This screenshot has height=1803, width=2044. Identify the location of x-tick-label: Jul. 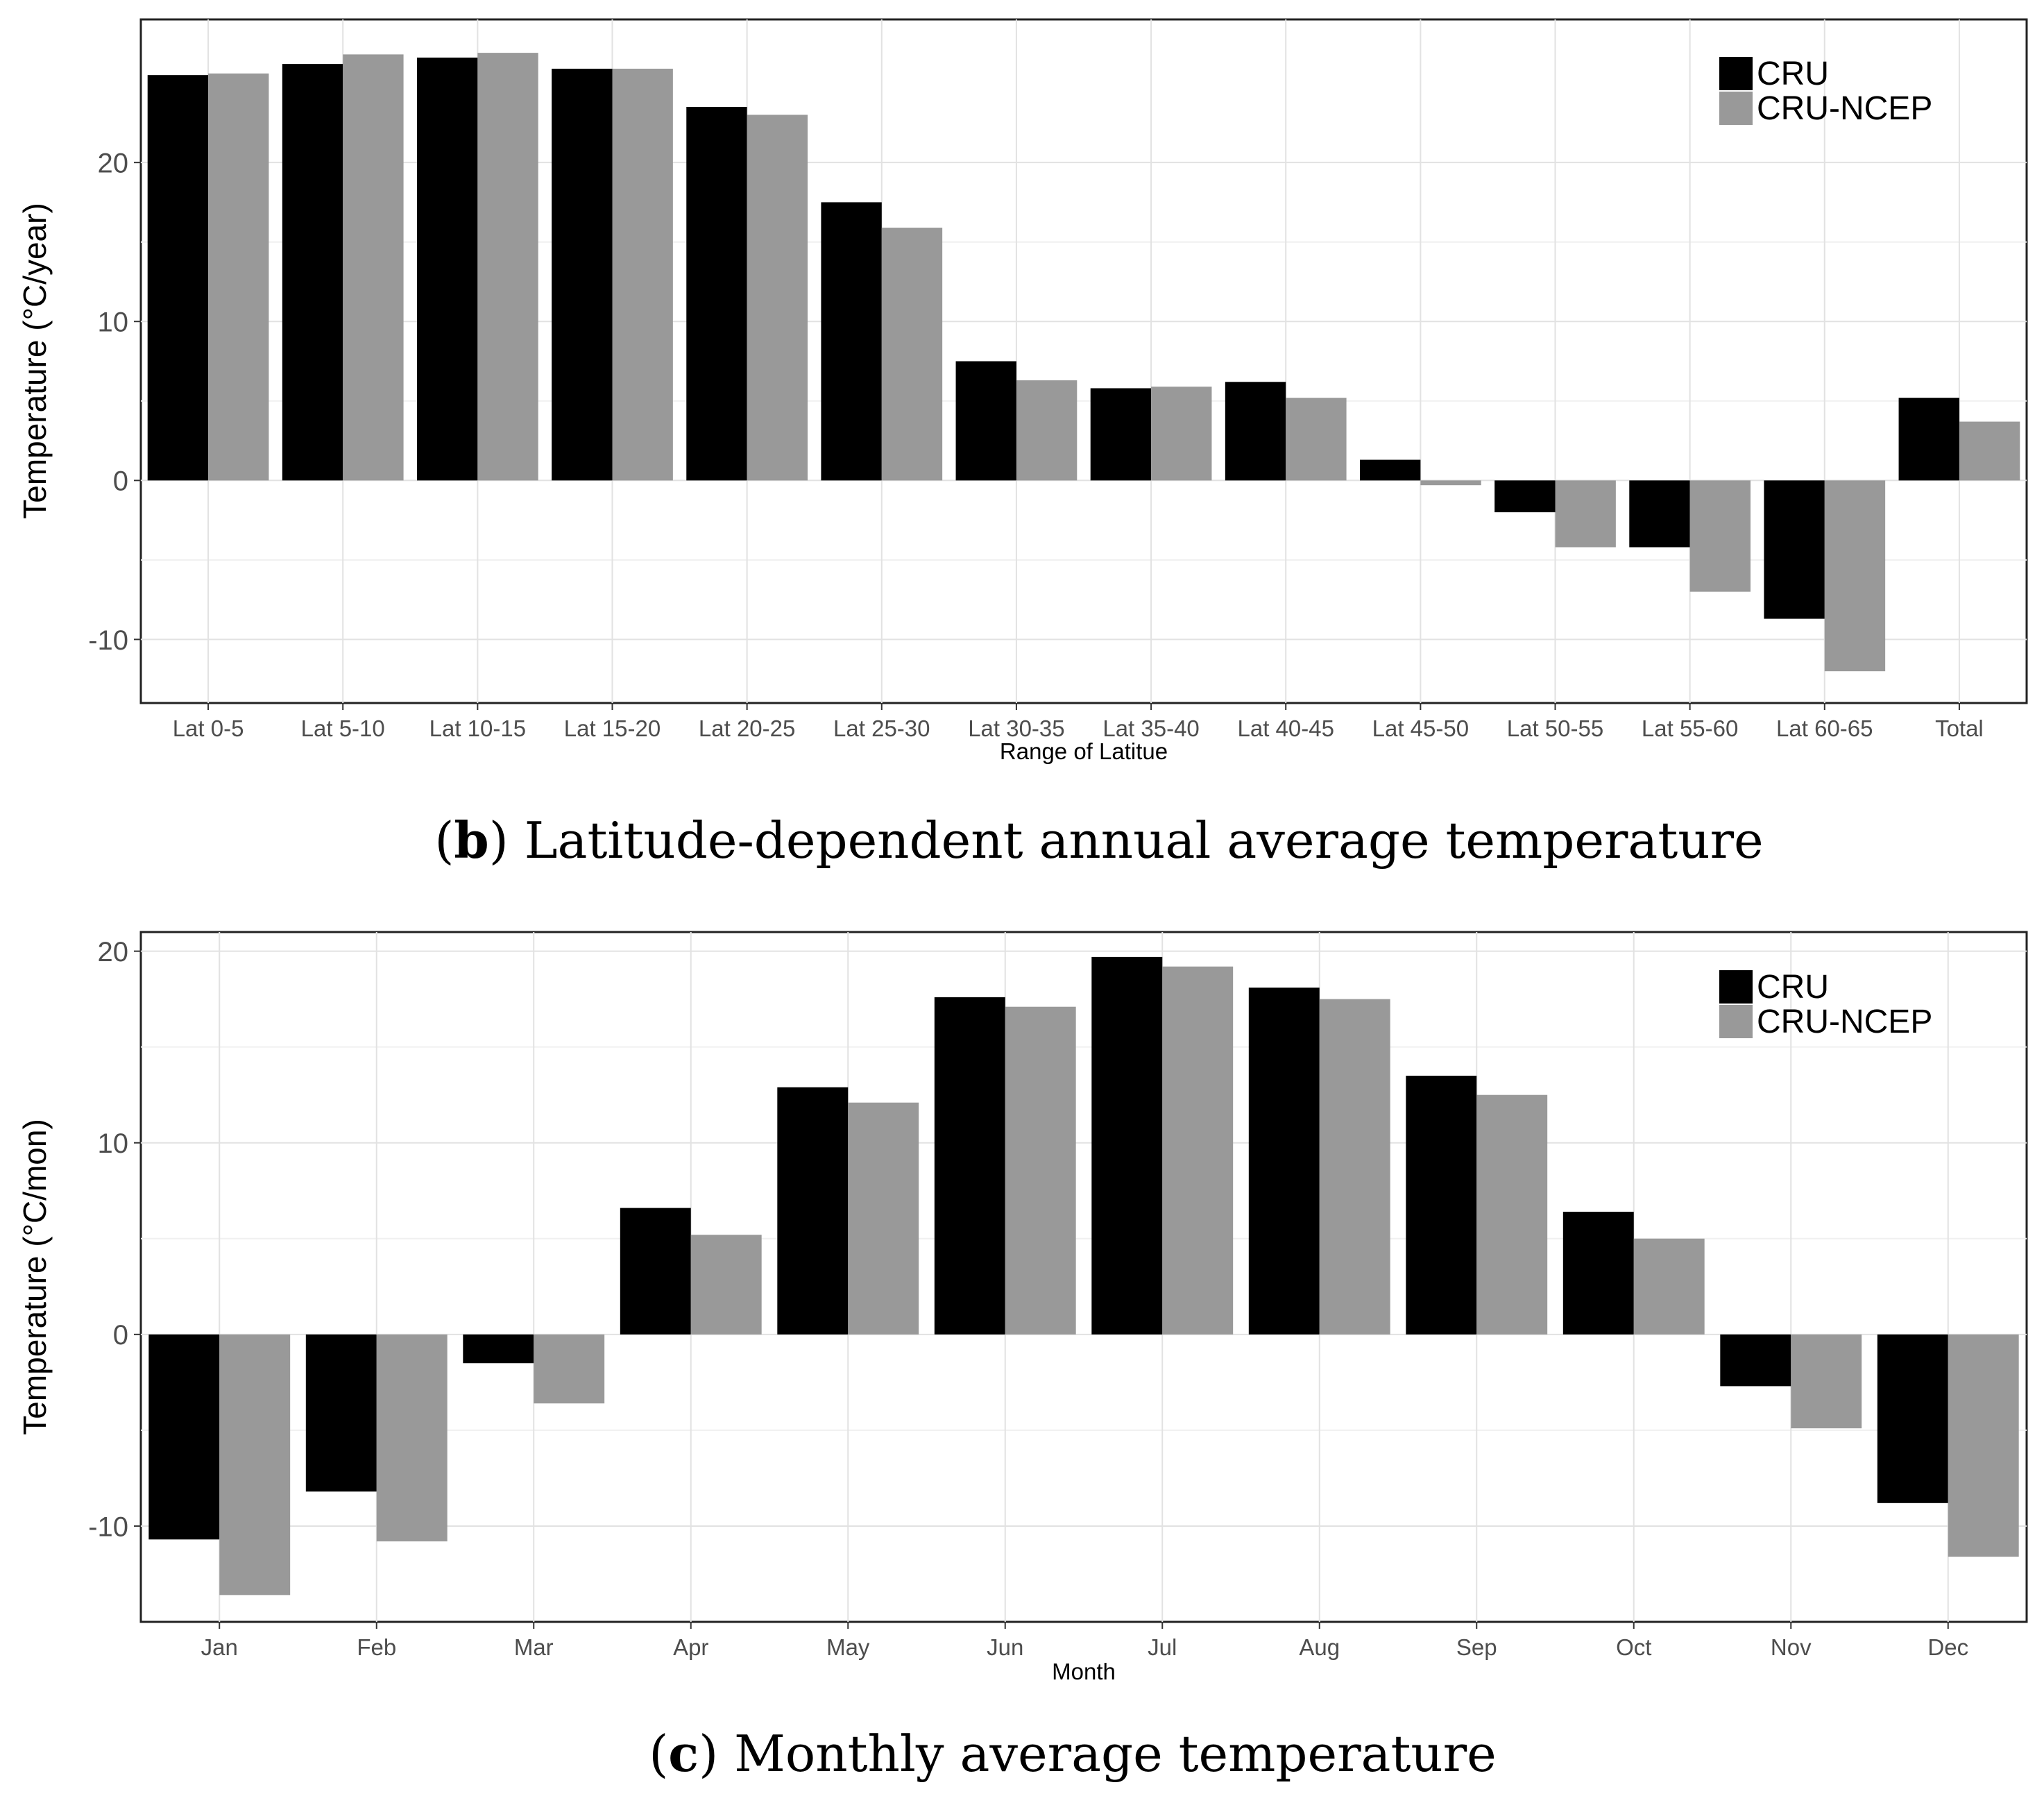
(1162, 1647).